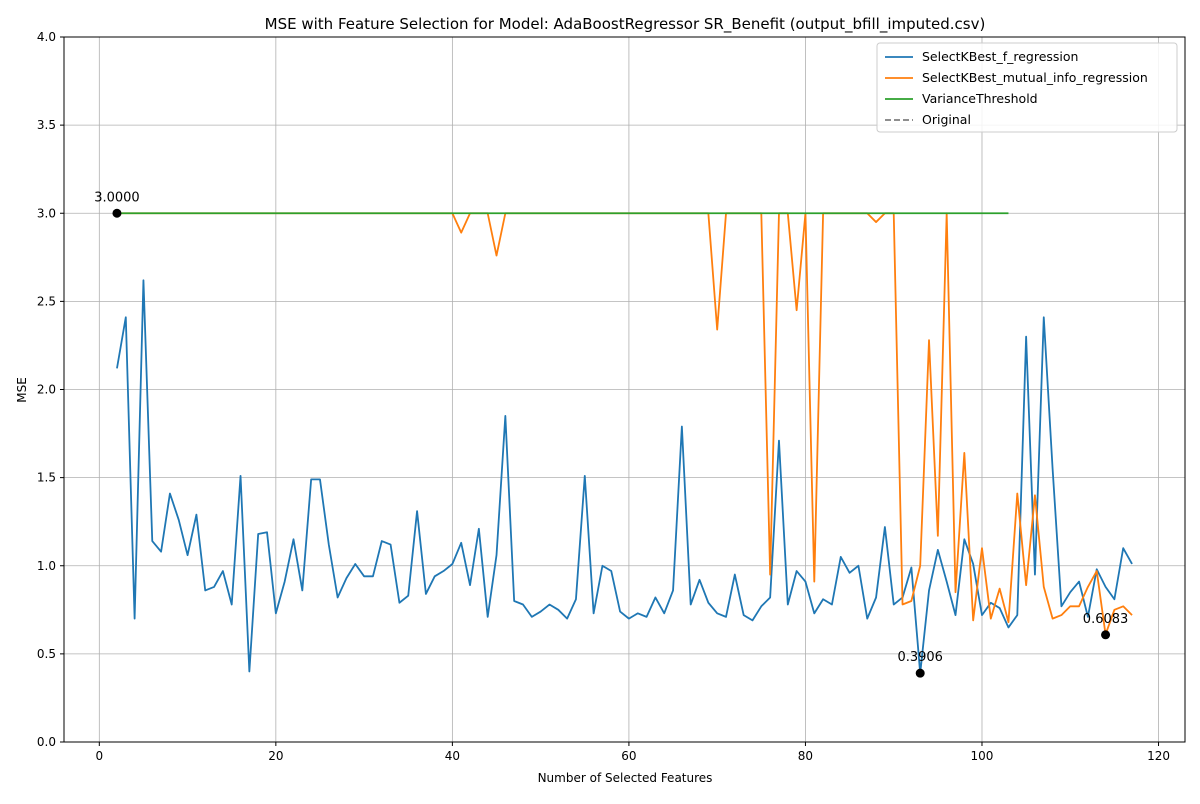 This screenshot has width=1200, height=804. What do you see at coordinates (275, 756) in the screenshot?
I see `x-tick-label: 20` at bounding box center [275, 756].